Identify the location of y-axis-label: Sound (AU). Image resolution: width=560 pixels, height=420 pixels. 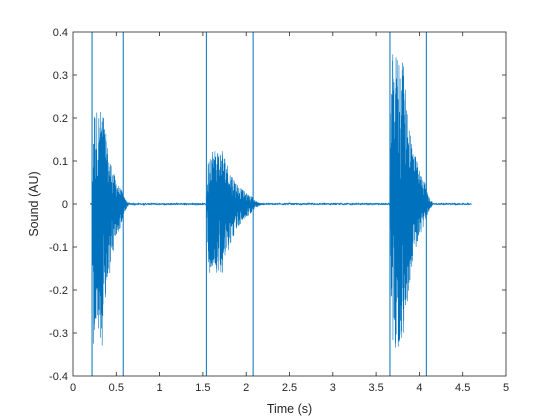
(34, 203).